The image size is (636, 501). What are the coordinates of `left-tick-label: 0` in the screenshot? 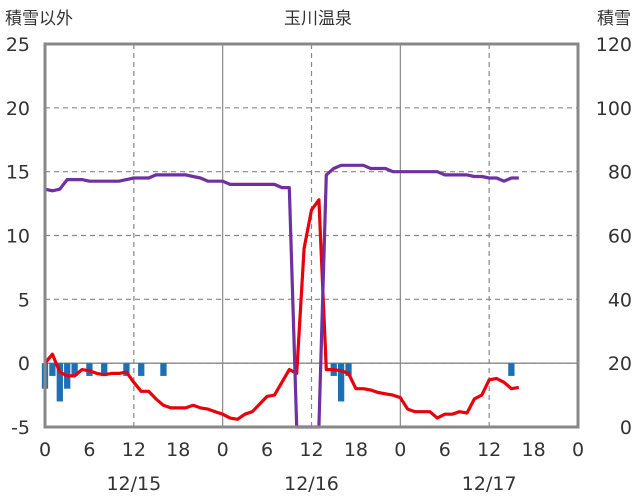 It's located at (24, 364).